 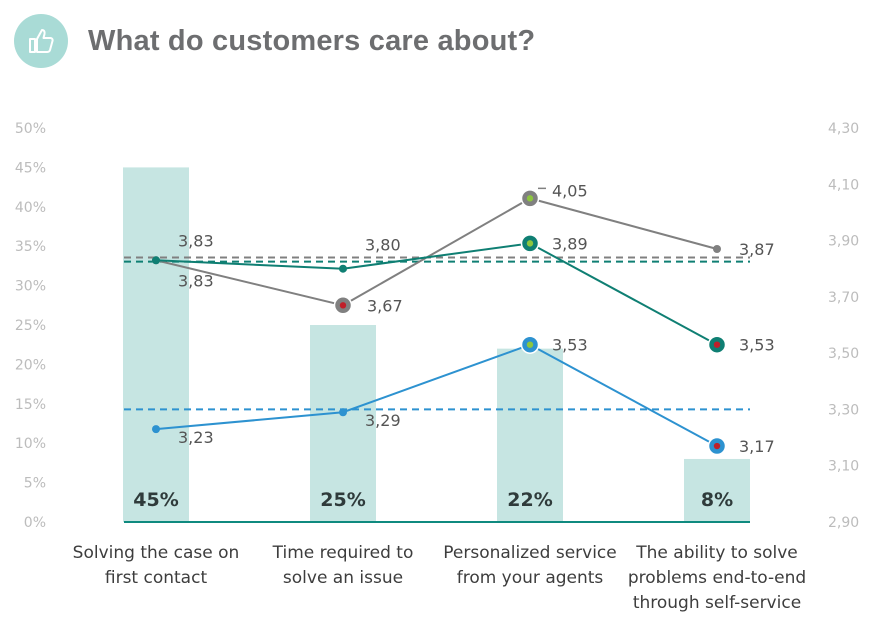 What do you see at coordinates (757, 446) in the screenshot?
I see `data-point-label: 3,17` at bounding box center [757, 446].